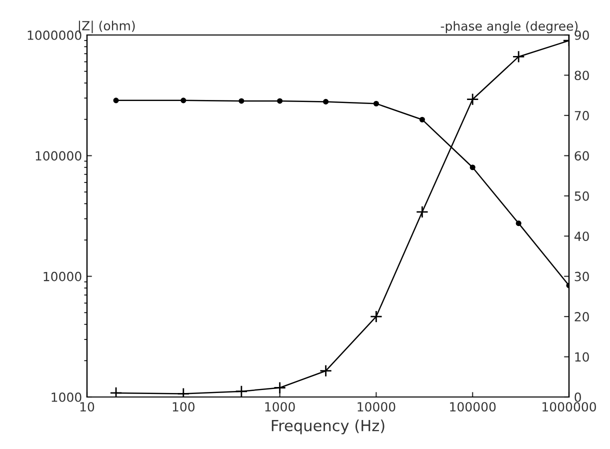 Image resolution: width=610 pixels, height=449 pixels. What do you see at coordinates (581, 277) in the screenshot?
I see `y2-tick-label: 30` at bounding box center [581, 277].